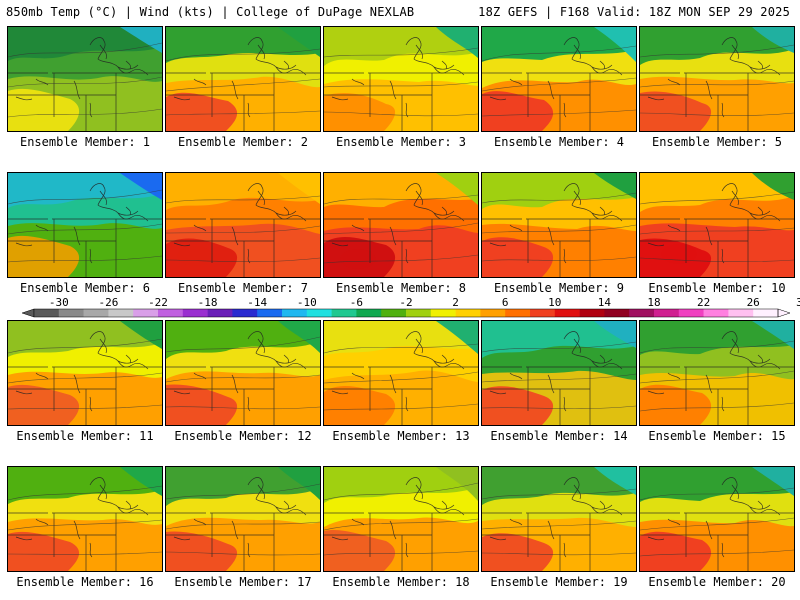 The height and width of the screenshot is (600, 800). Describe the element at coordinates (717, 142) in the screenshot. I see `member-caption: Ensemble Member: 5` at that location.